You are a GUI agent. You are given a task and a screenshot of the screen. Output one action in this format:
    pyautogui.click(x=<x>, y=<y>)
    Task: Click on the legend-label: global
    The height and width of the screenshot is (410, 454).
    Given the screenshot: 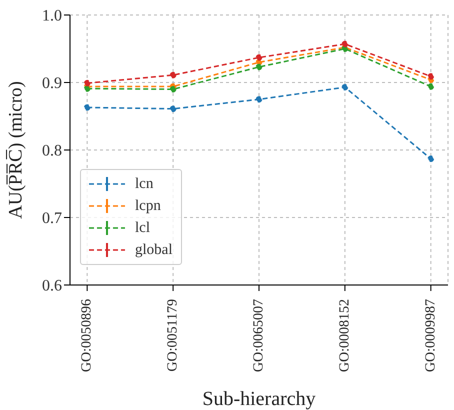 What is the action you would take?
    pyautogui.click(x=153, y=250)
    